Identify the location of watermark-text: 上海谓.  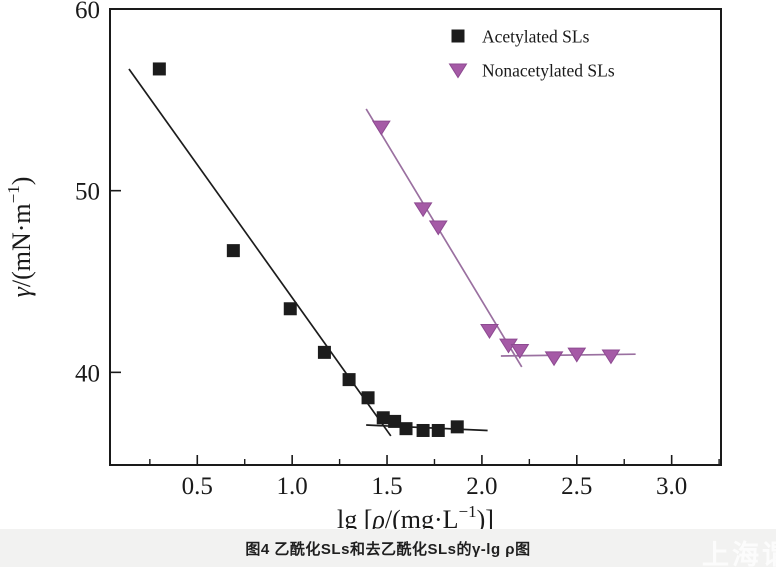
(739, 553).